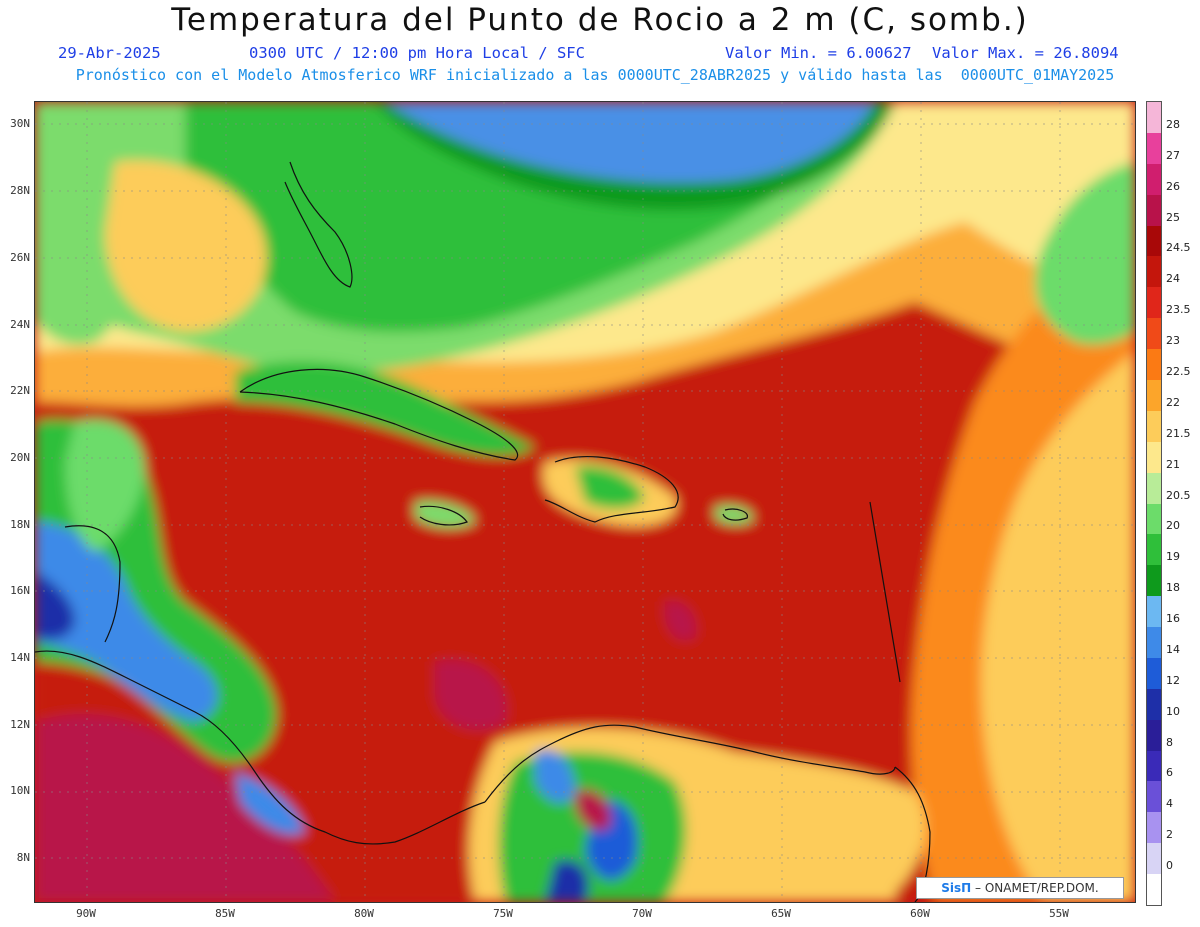 This screenshot has height=927, width=1200. Describe the element at coordinates (20, 524) in the screenshot. I see `lat-label: 18N` at that location.